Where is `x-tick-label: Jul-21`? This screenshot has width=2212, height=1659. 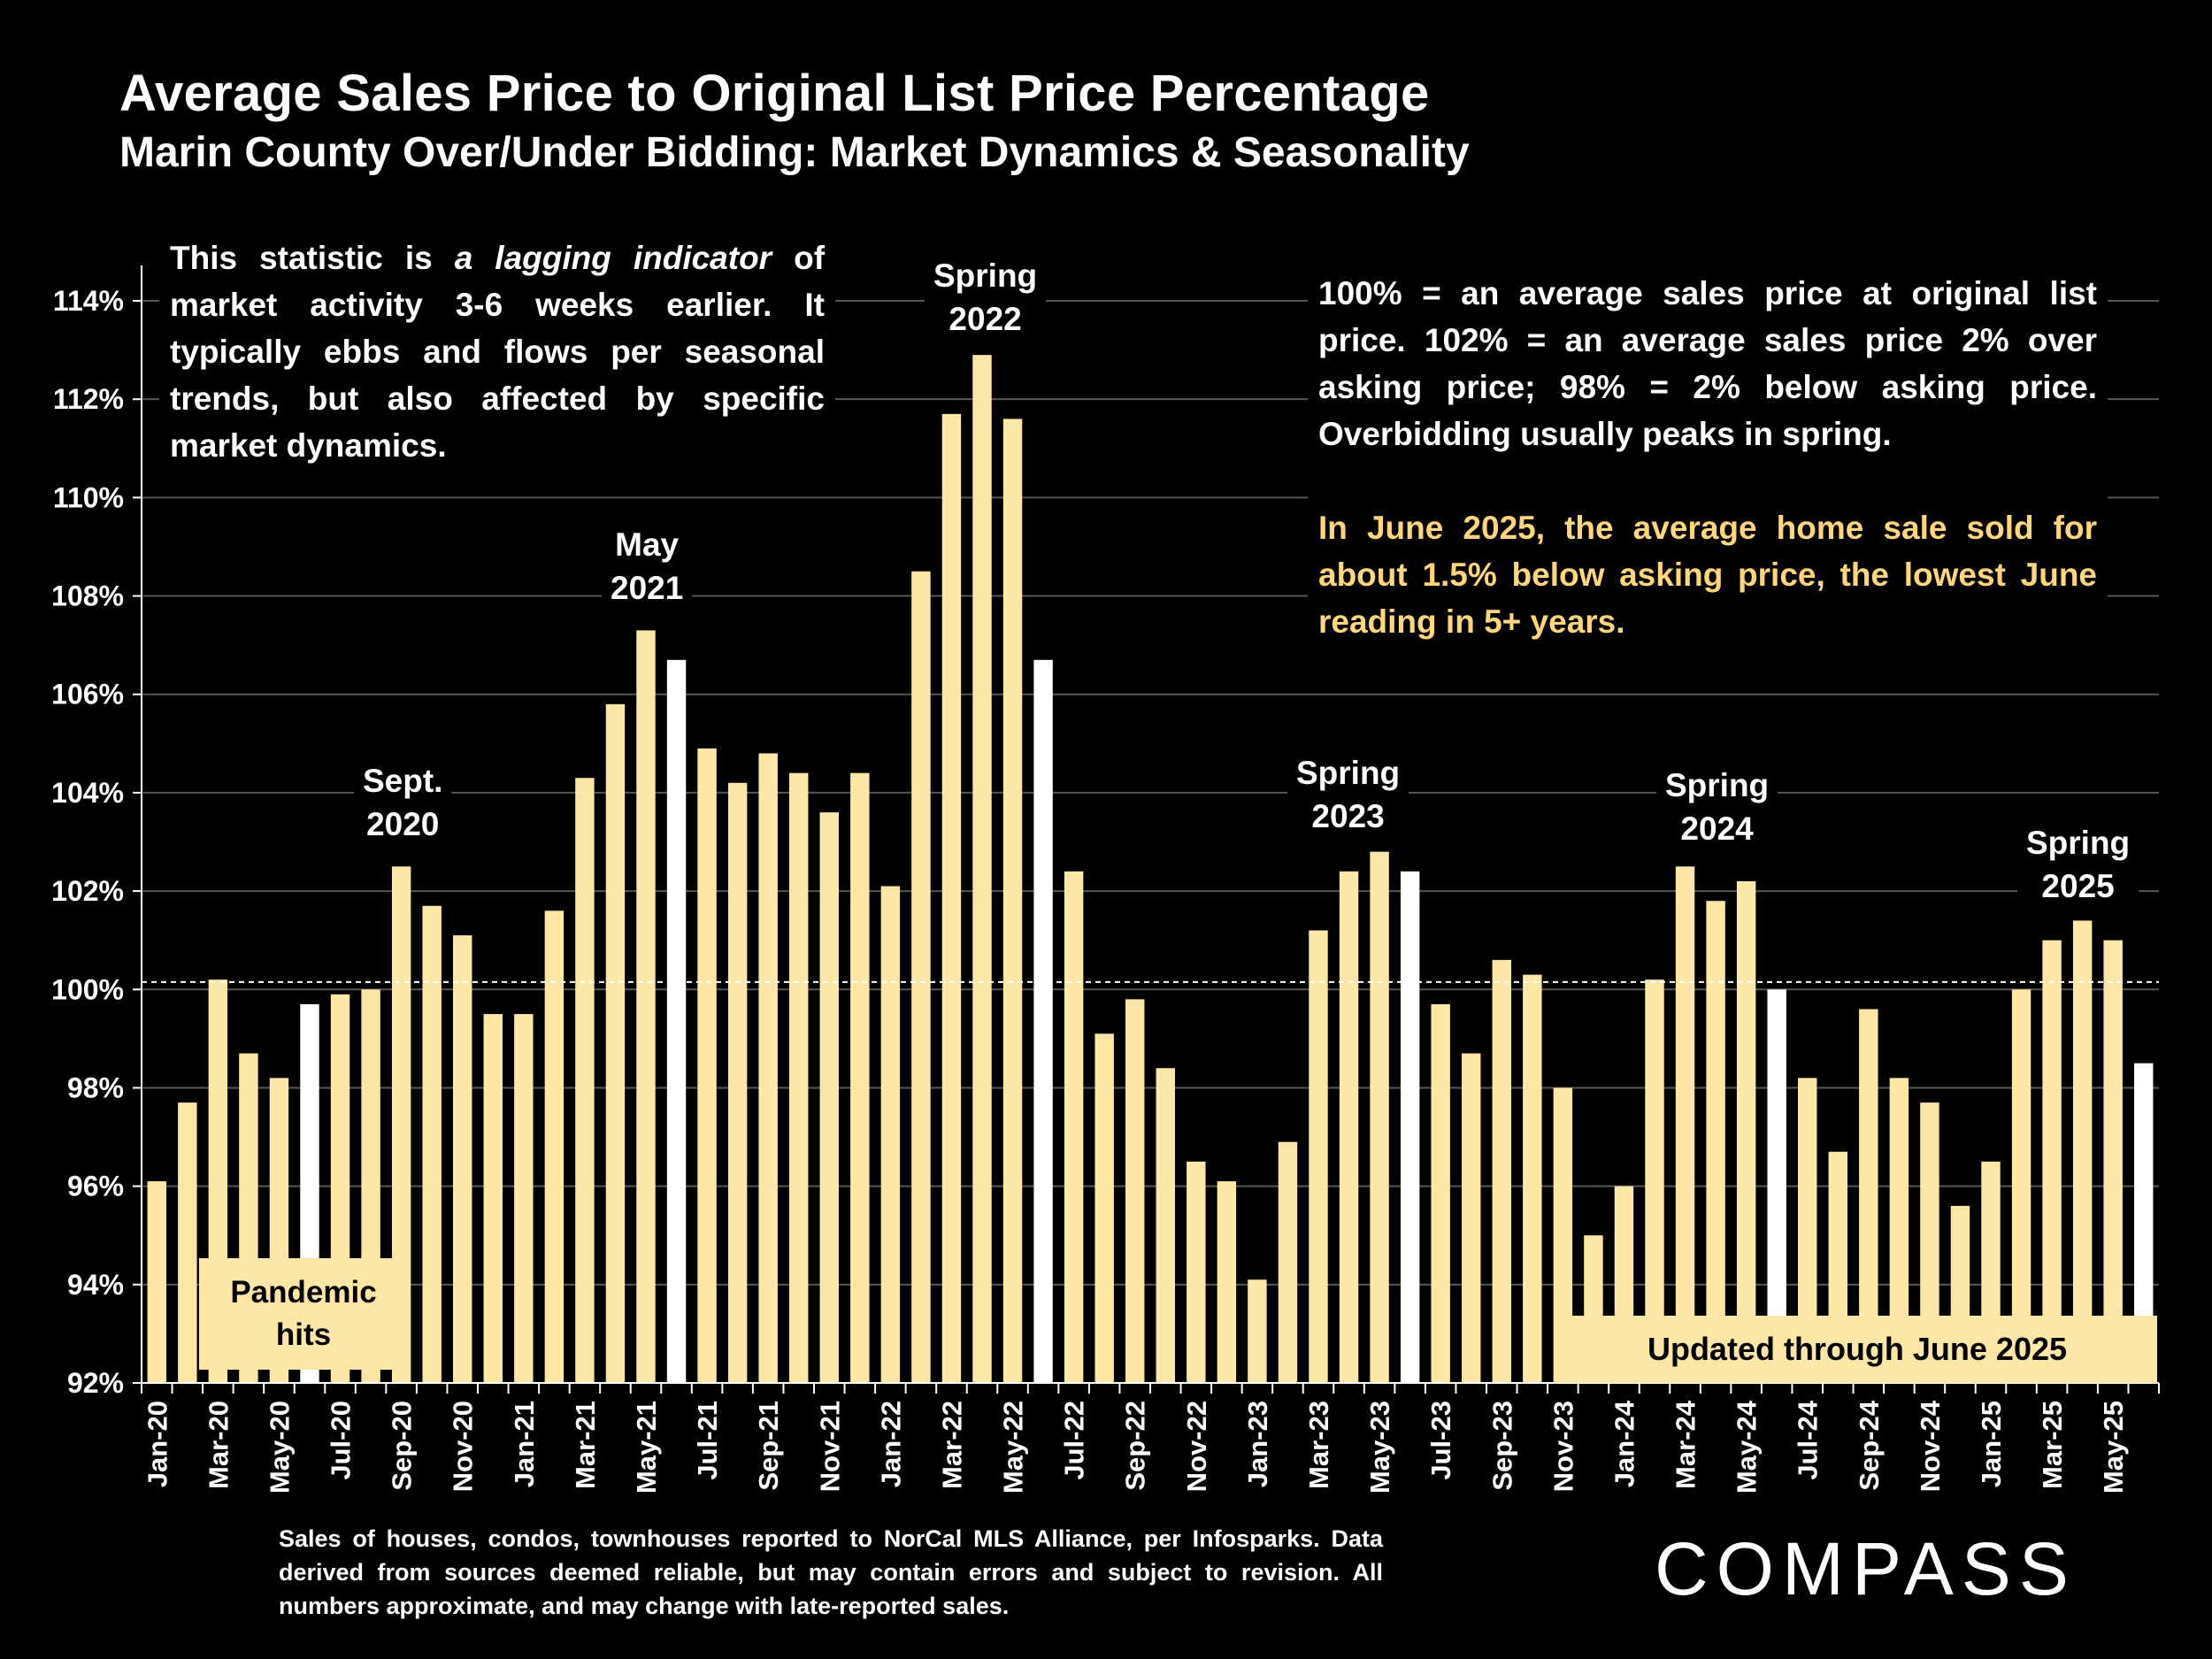
x-tick-label: Jul-21 is located at coordinates (707, 1441).